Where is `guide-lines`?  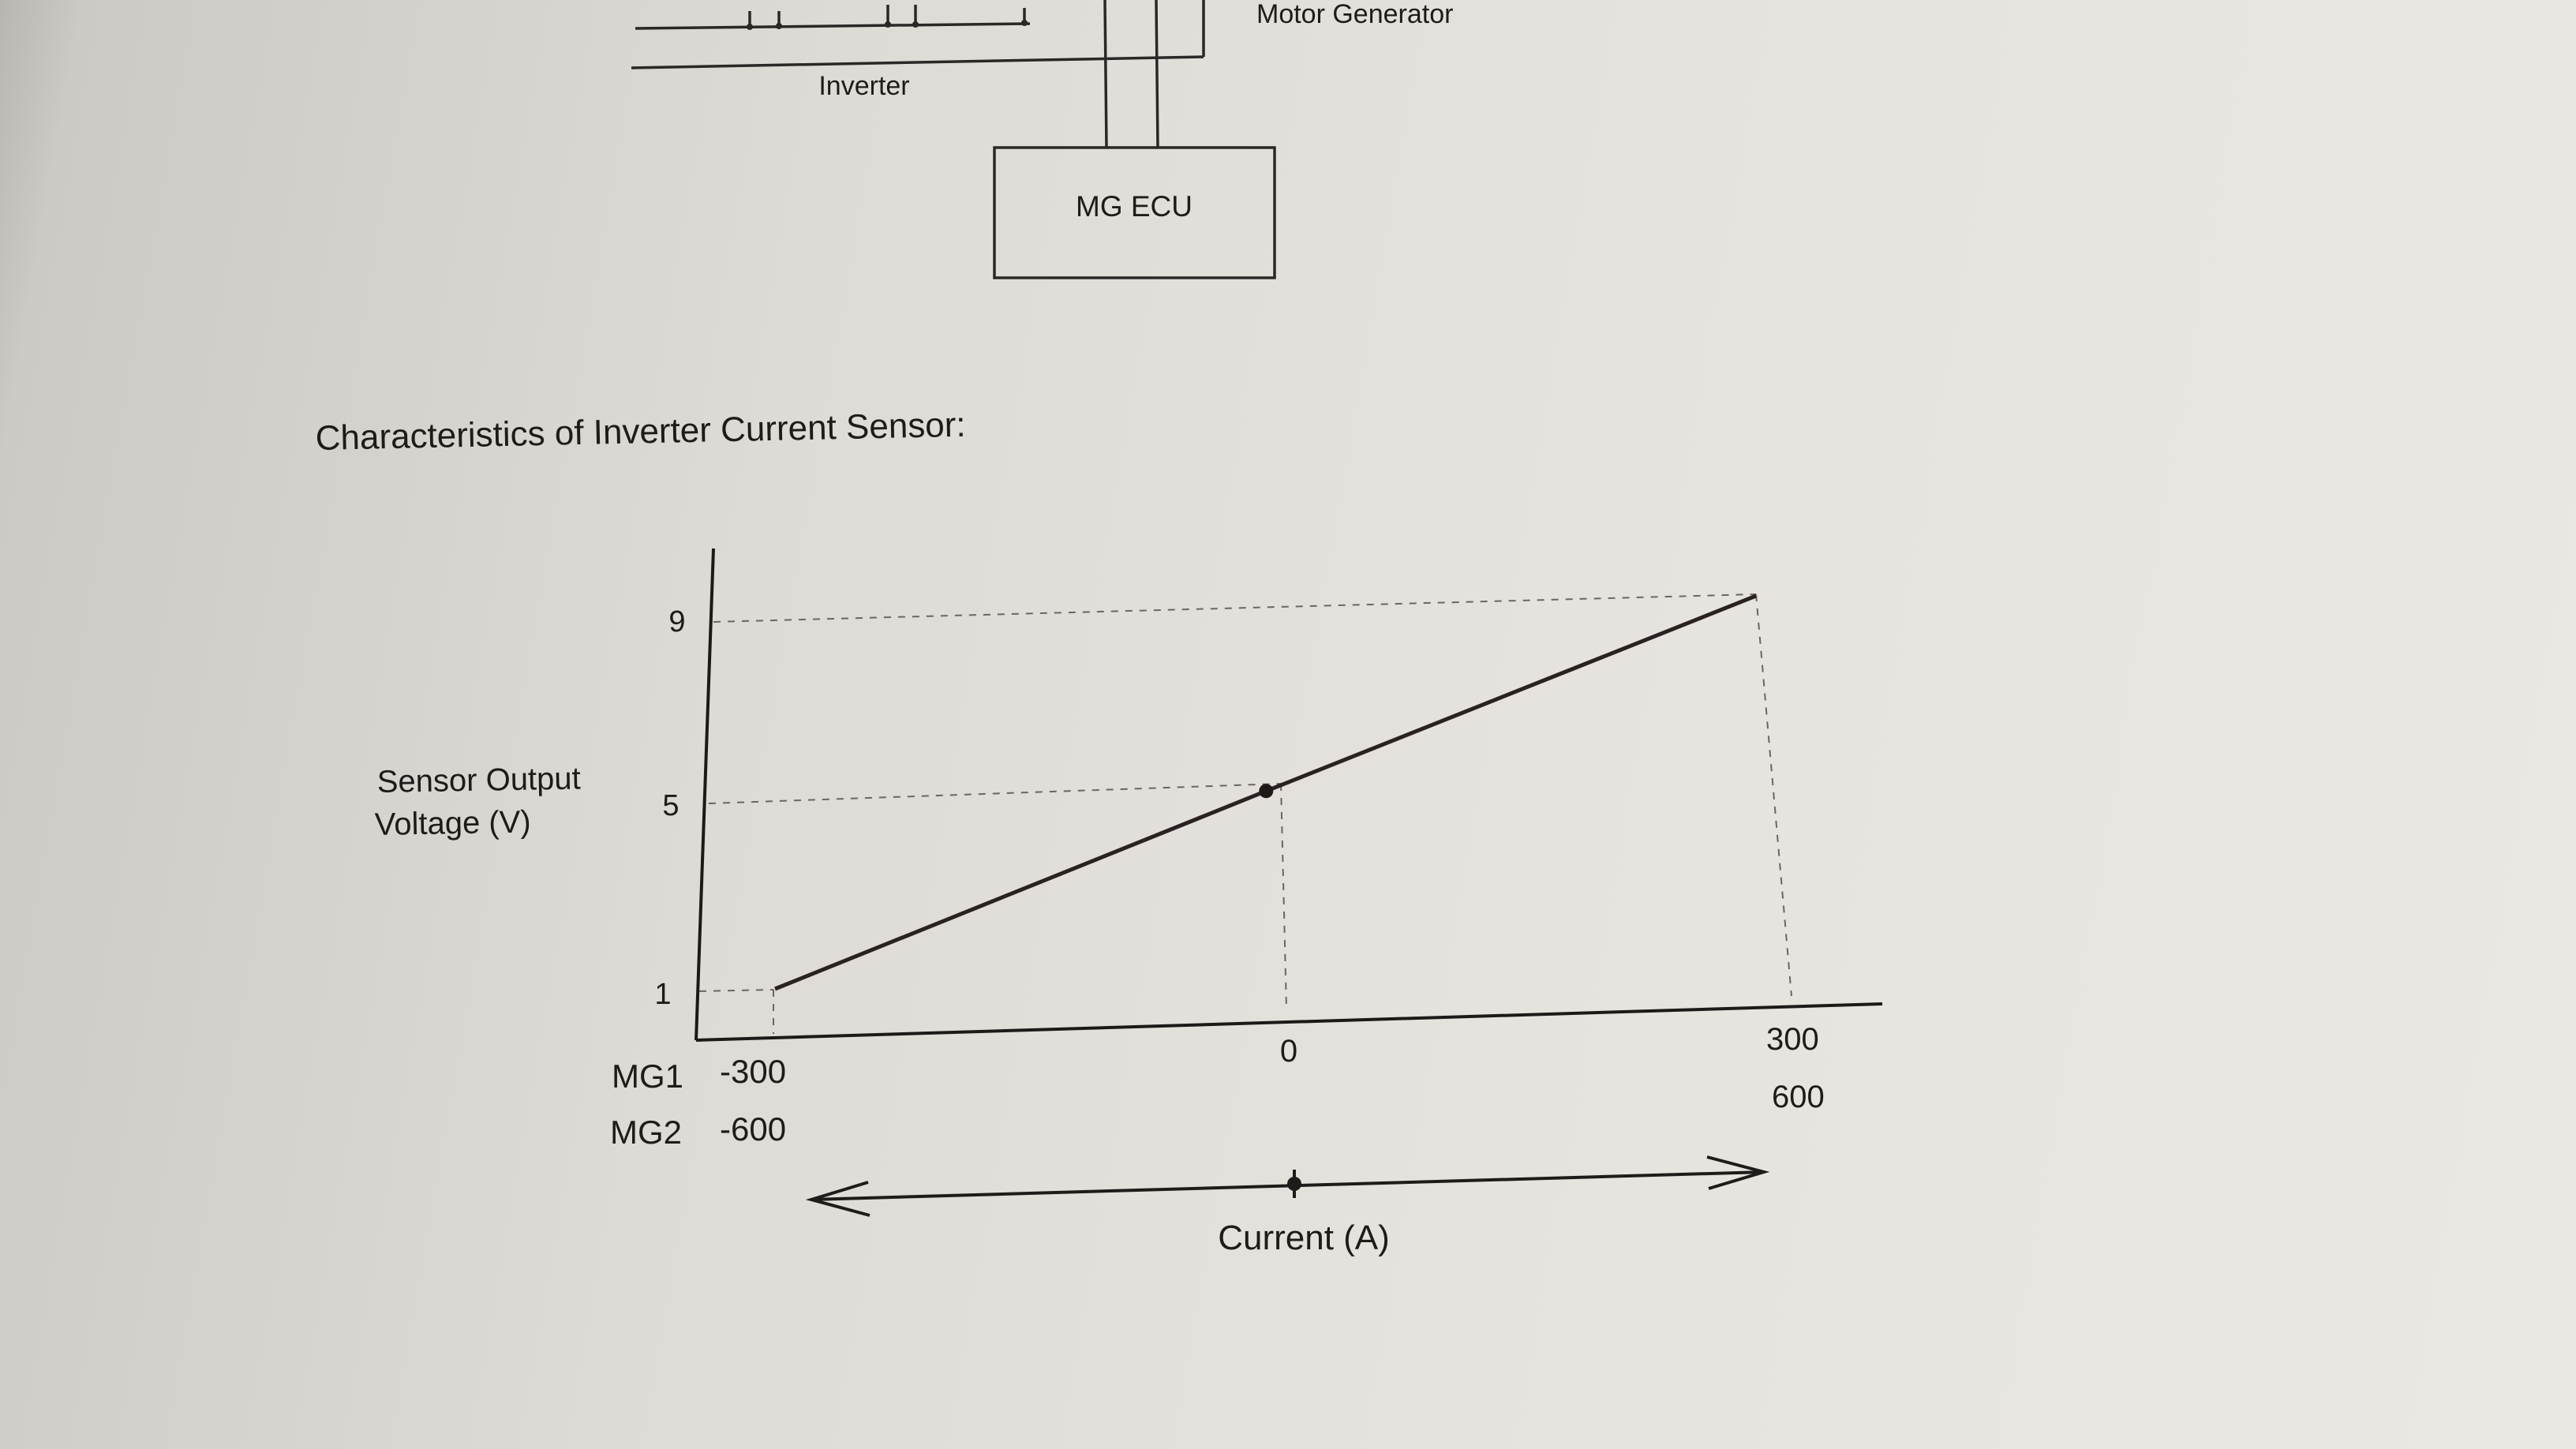
guide-lines is located at coordinates (1245, 813).